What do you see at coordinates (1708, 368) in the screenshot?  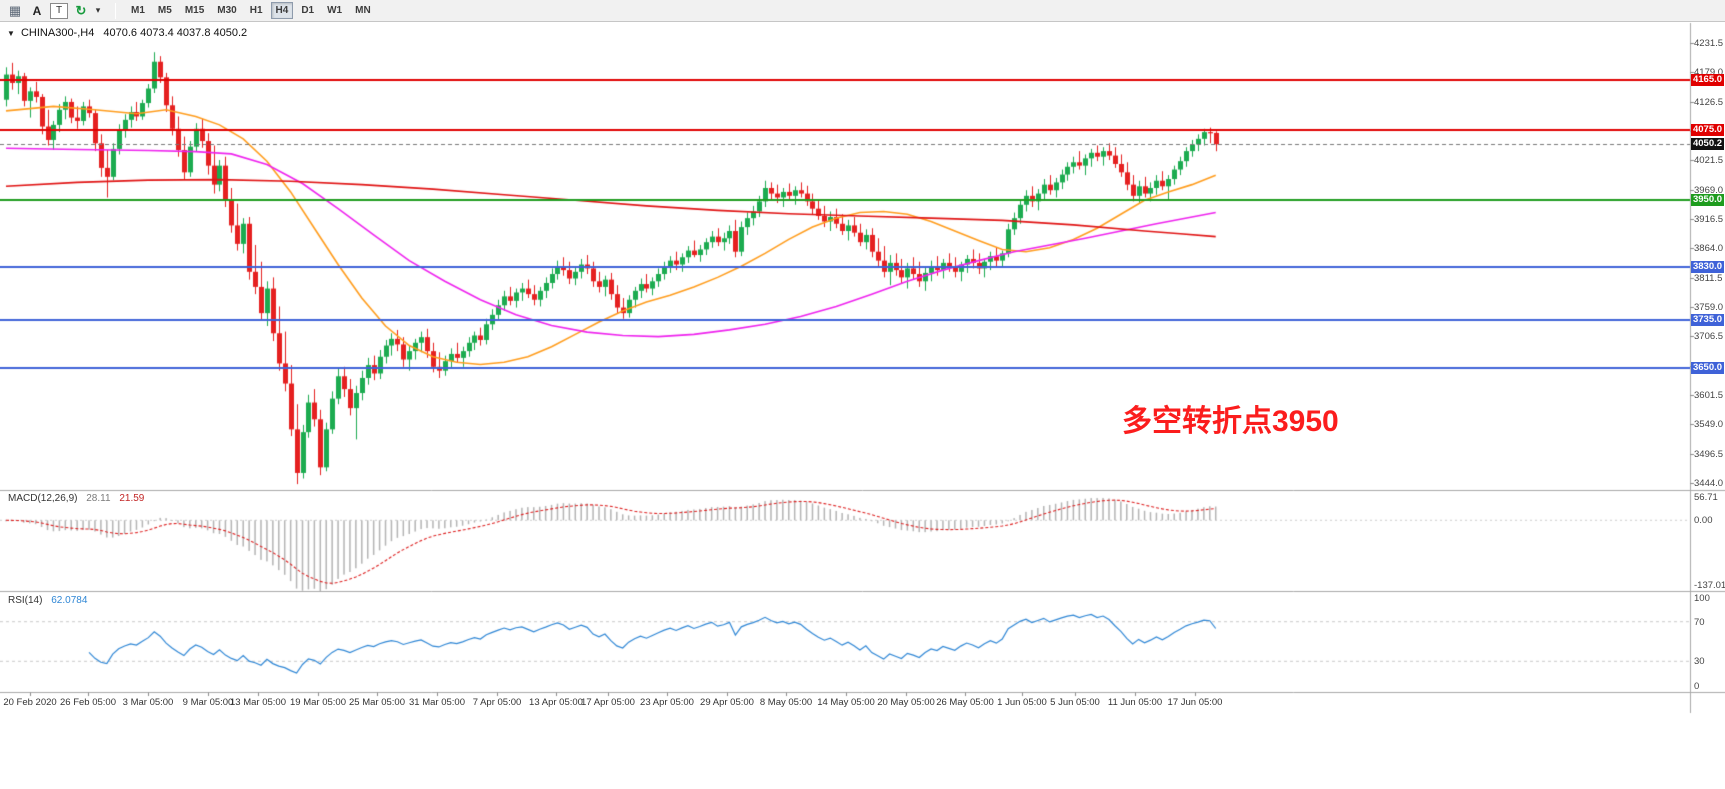 I see `price-scale` at bounding box center [1708, 368].